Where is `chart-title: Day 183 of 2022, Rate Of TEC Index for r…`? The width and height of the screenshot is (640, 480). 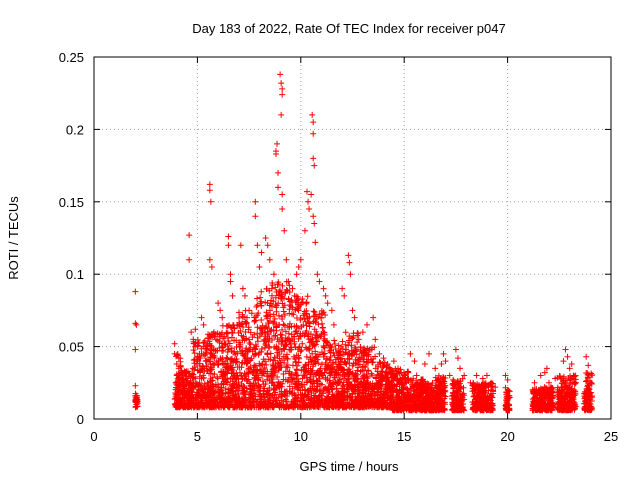
chart-title: Day 183 of 2022, Rate Of TEC Index for r… is located at coordinates (348, 28).